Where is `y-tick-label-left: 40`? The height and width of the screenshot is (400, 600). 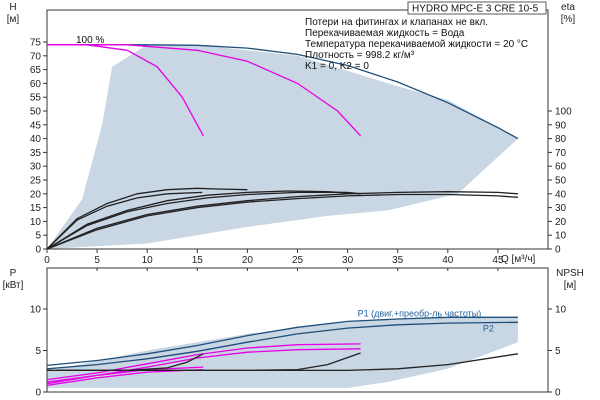 y-tick-label-left: 40 is located at coordinates (36, 139).